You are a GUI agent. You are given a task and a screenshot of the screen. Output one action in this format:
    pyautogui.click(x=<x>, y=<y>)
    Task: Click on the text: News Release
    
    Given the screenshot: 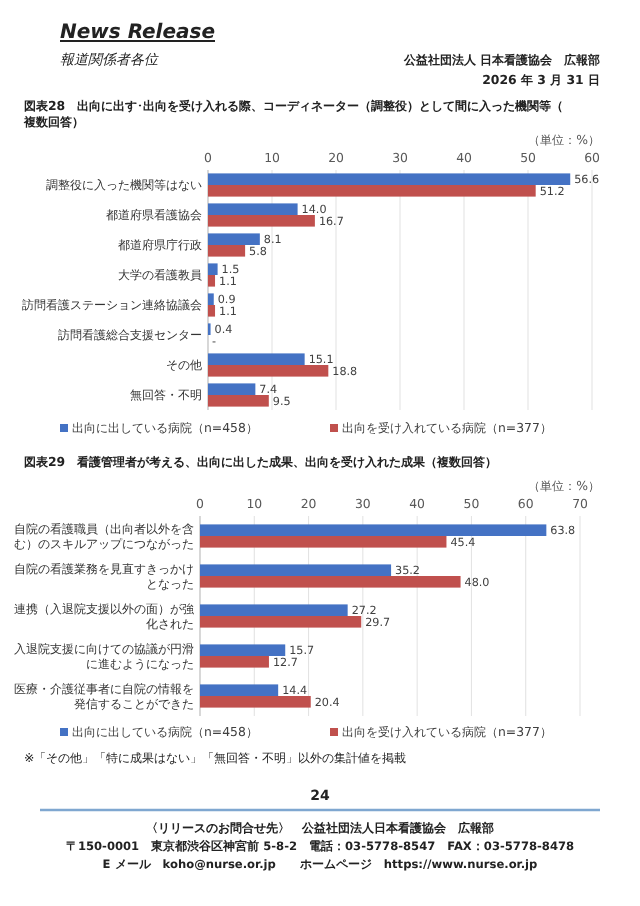 What is the action you would take?
    pyautogui.click(x=138, y=33)
    